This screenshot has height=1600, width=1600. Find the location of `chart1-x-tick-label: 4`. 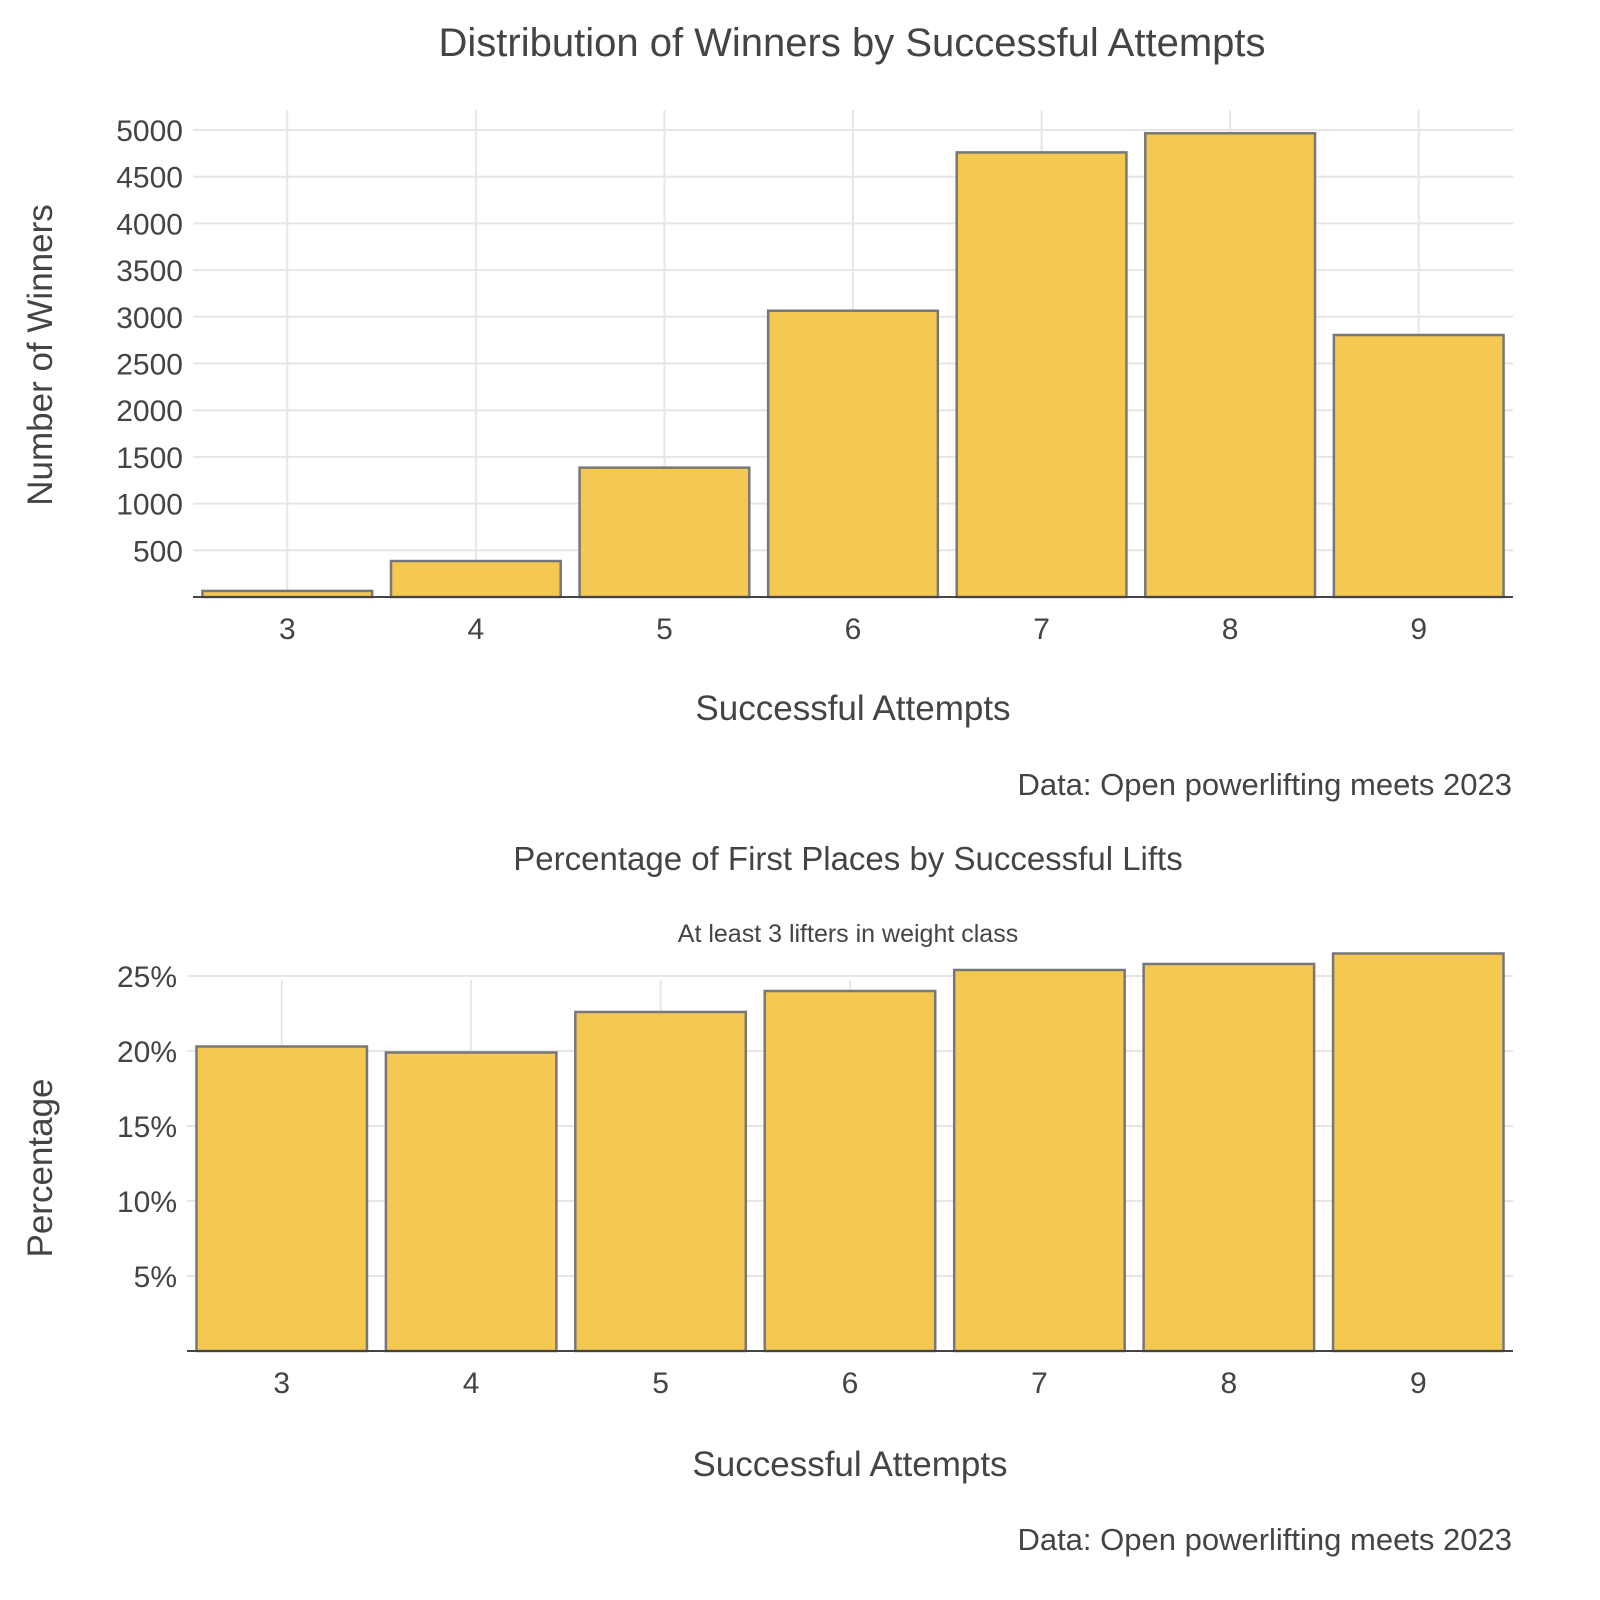

chart1-x-tick-label: 4 is located at coordinates (476, 629).